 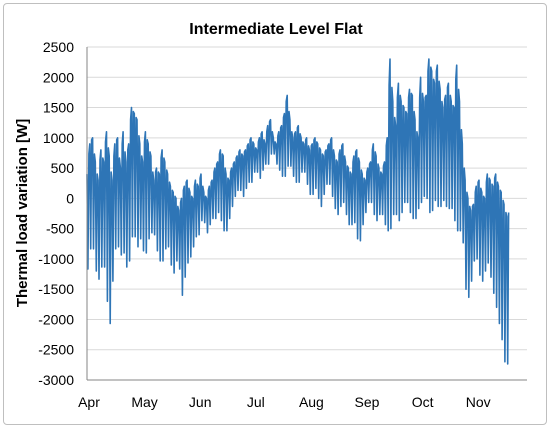 I want to click on x-tick-label: May, so click(x=144, y=402).